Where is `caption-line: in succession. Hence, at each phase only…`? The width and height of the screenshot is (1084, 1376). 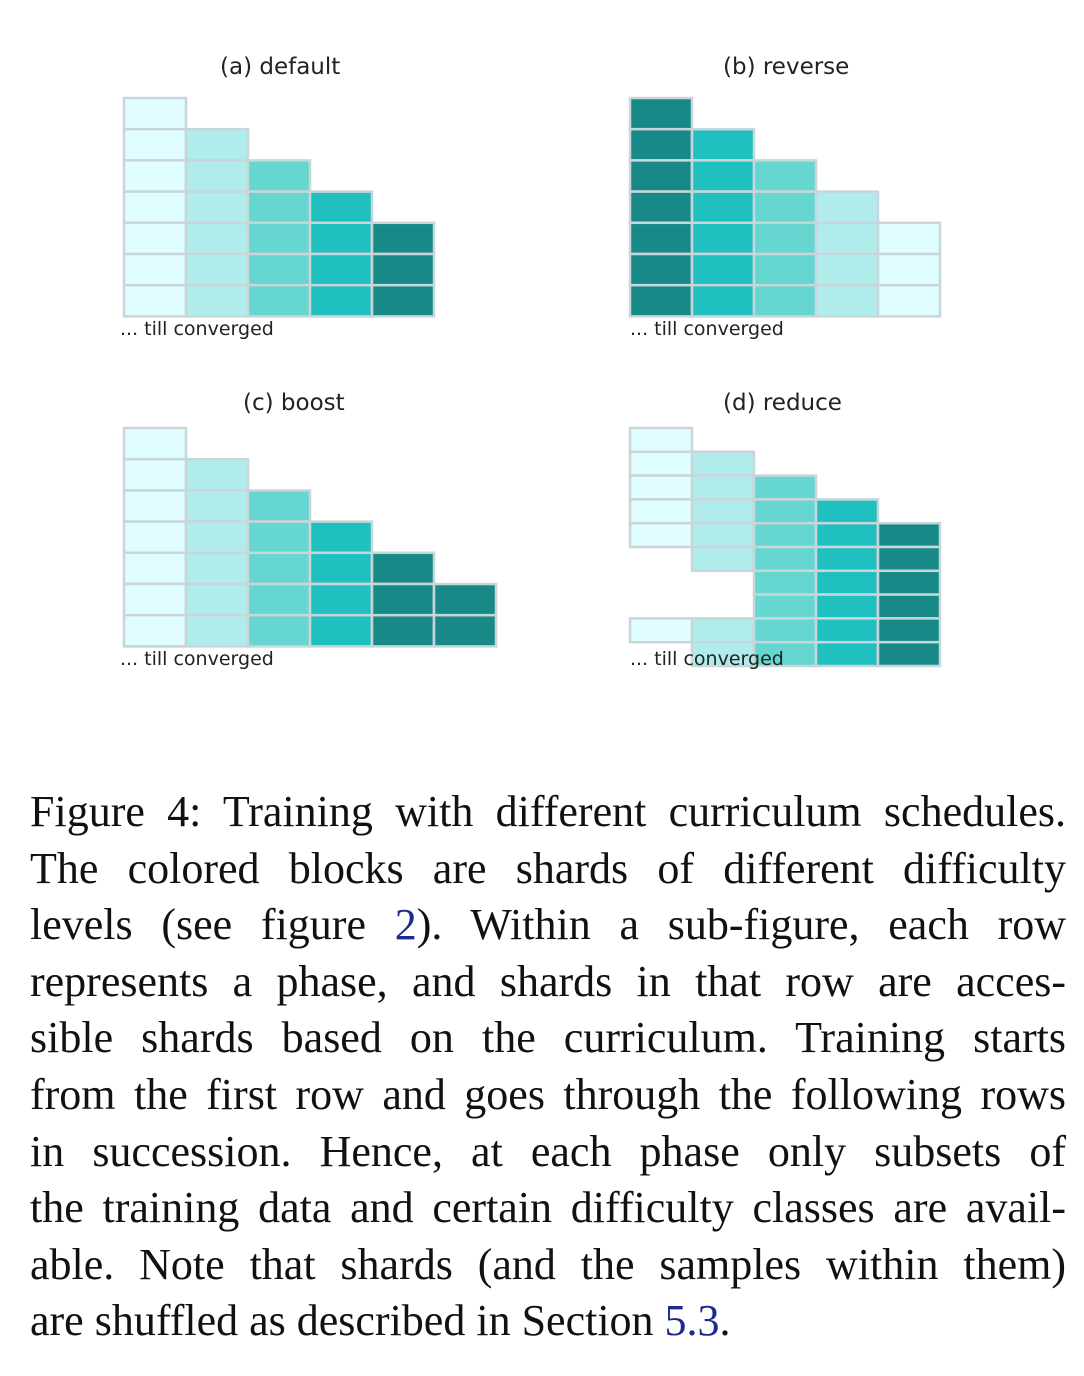
caption-line: in succession. Hence, at each phase only… is located at coordinates (548, 1152).